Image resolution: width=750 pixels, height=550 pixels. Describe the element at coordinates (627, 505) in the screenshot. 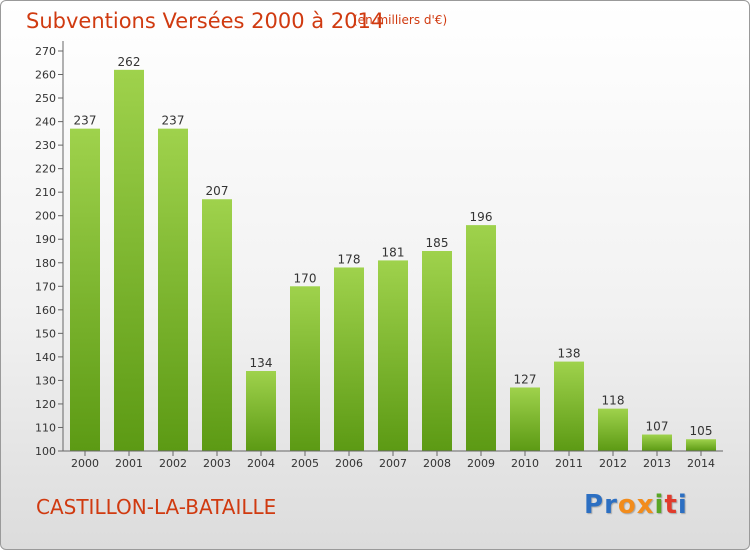

I see `logo-letter: o` at that location.